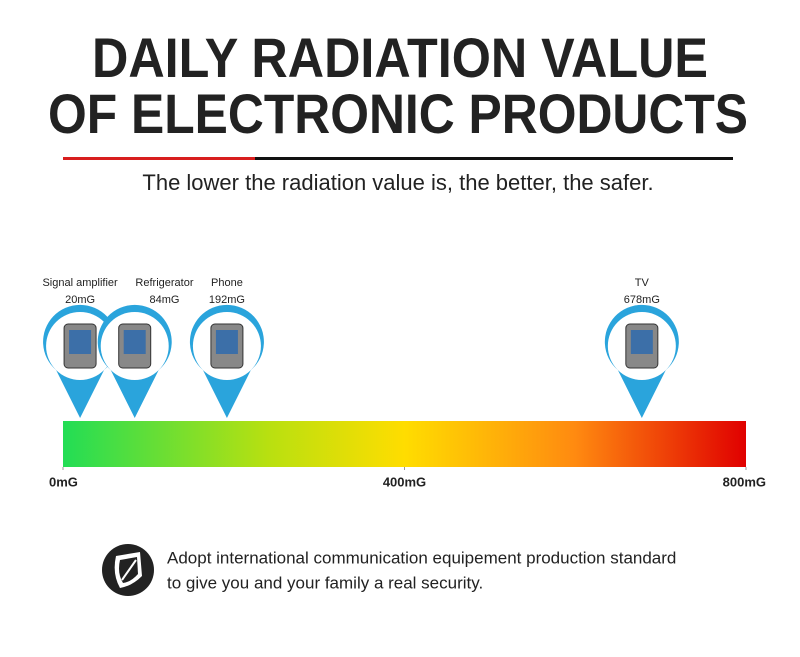 This screenshot has width=800, height=657. I want to click on x-tick-label: 0mG, so click(63, 481).